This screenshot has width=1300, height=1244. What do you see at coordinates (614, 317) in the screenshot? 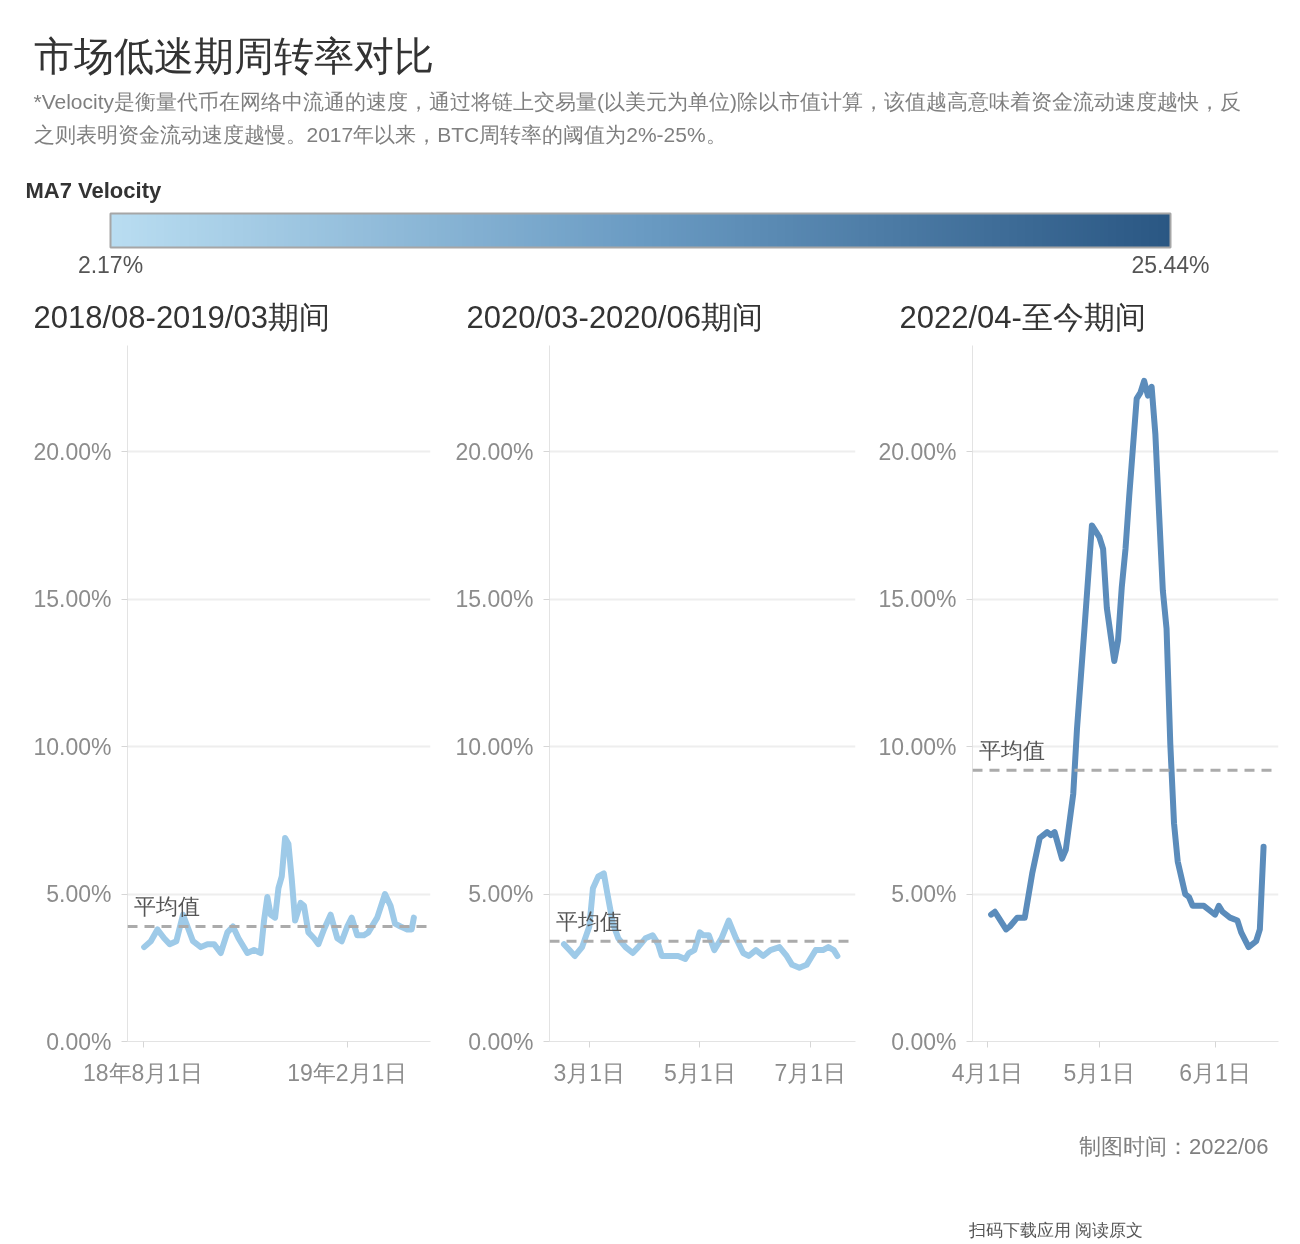
I see `chart-title: 2020/03-2020/06期间` at bounding box center [614, 317].